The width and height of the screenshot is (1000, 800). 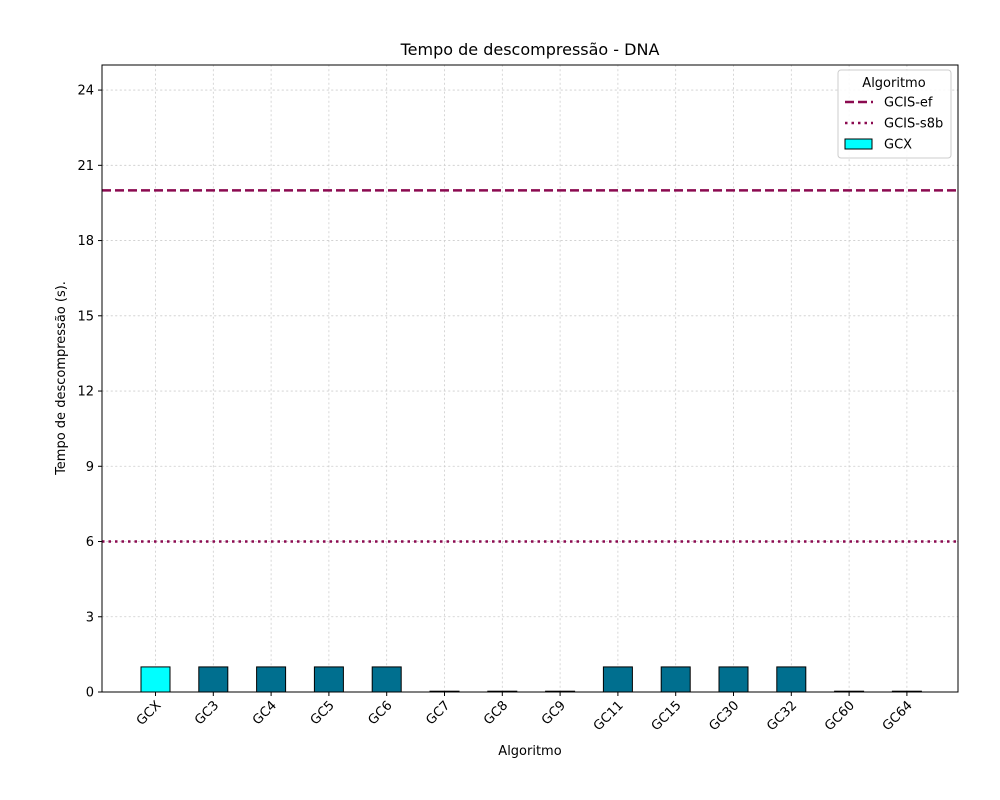 I want to click on y-tick-label: 15, so click(x=85, y=316).